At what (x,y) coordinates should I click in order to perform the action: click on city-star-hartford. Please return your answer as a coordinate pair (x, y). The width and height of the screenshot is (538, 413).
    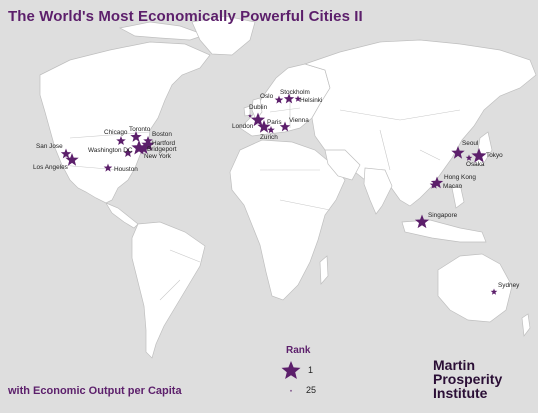
    Looking at the image, I should click on (148, 144).